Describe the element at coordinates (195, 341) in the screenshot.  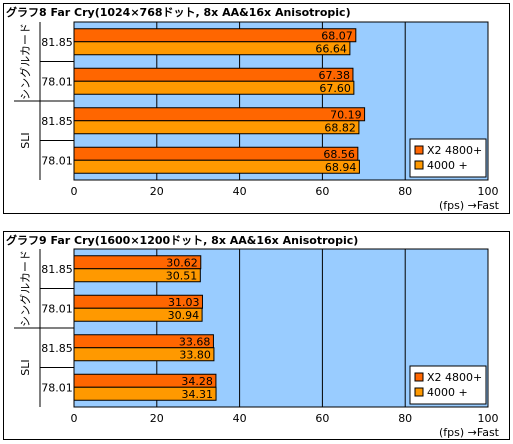
I see `data-label: 33.68` at that location.